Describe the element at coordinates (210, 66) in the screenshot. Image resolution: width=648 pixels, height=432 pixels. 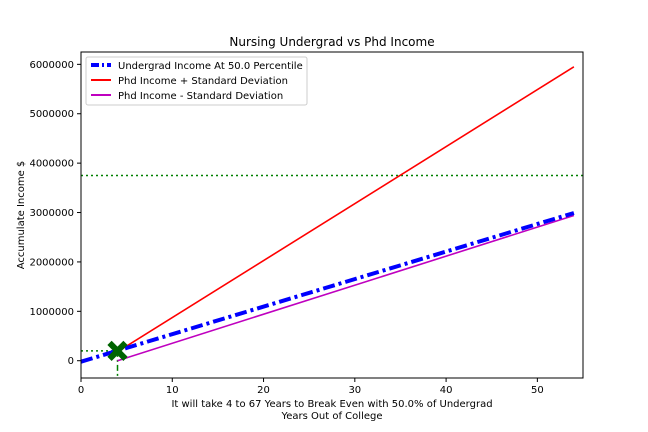
I see `legend-label-undergrad: Undergrad Income At 50.0 Percentile` at that location.